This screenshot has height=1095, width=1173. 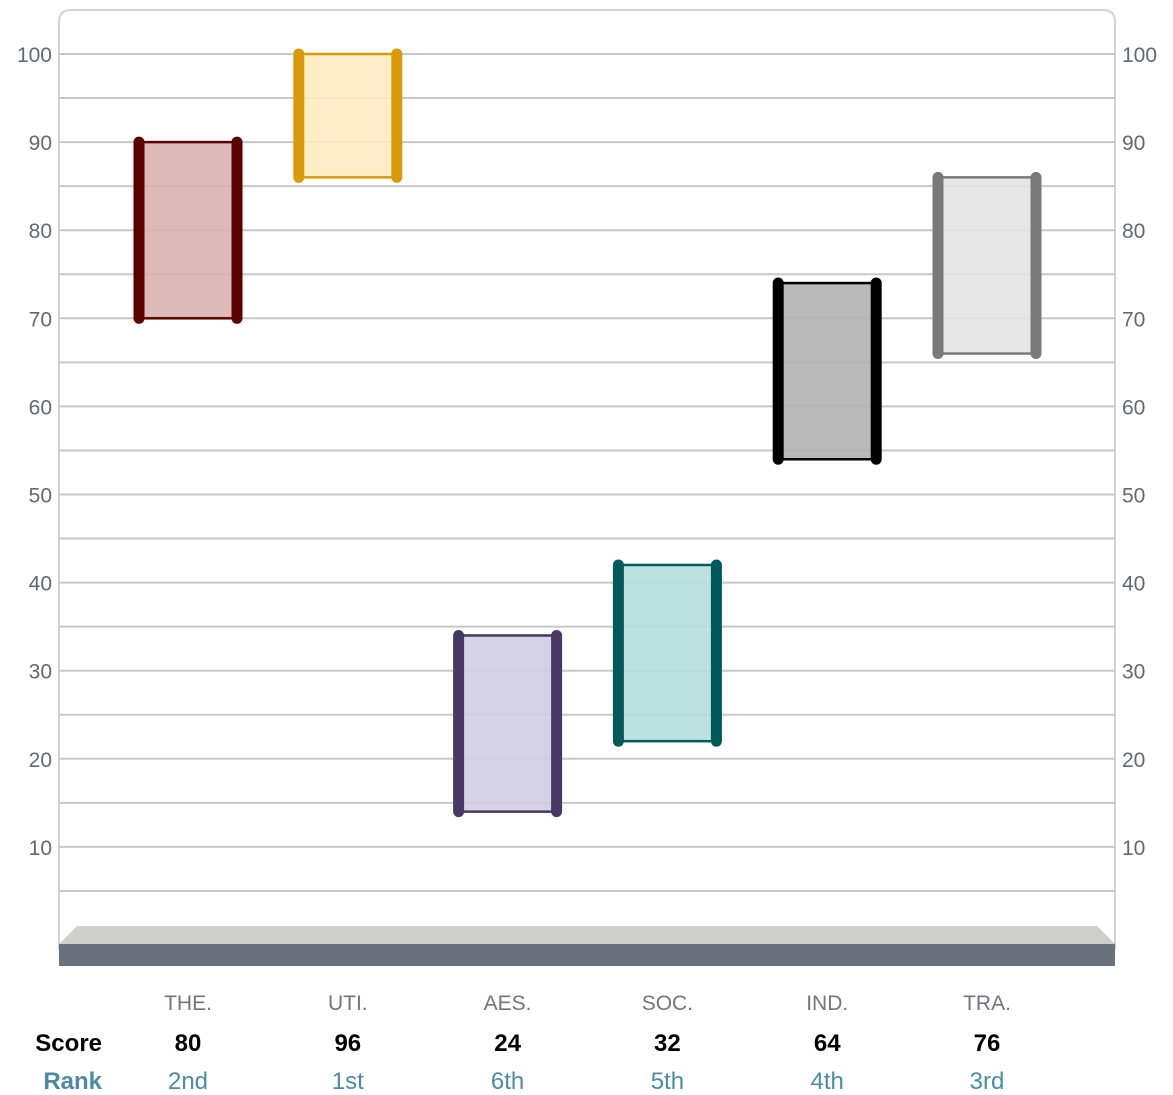 I want to click on category-label: AES., so click(x=508, y=1003).